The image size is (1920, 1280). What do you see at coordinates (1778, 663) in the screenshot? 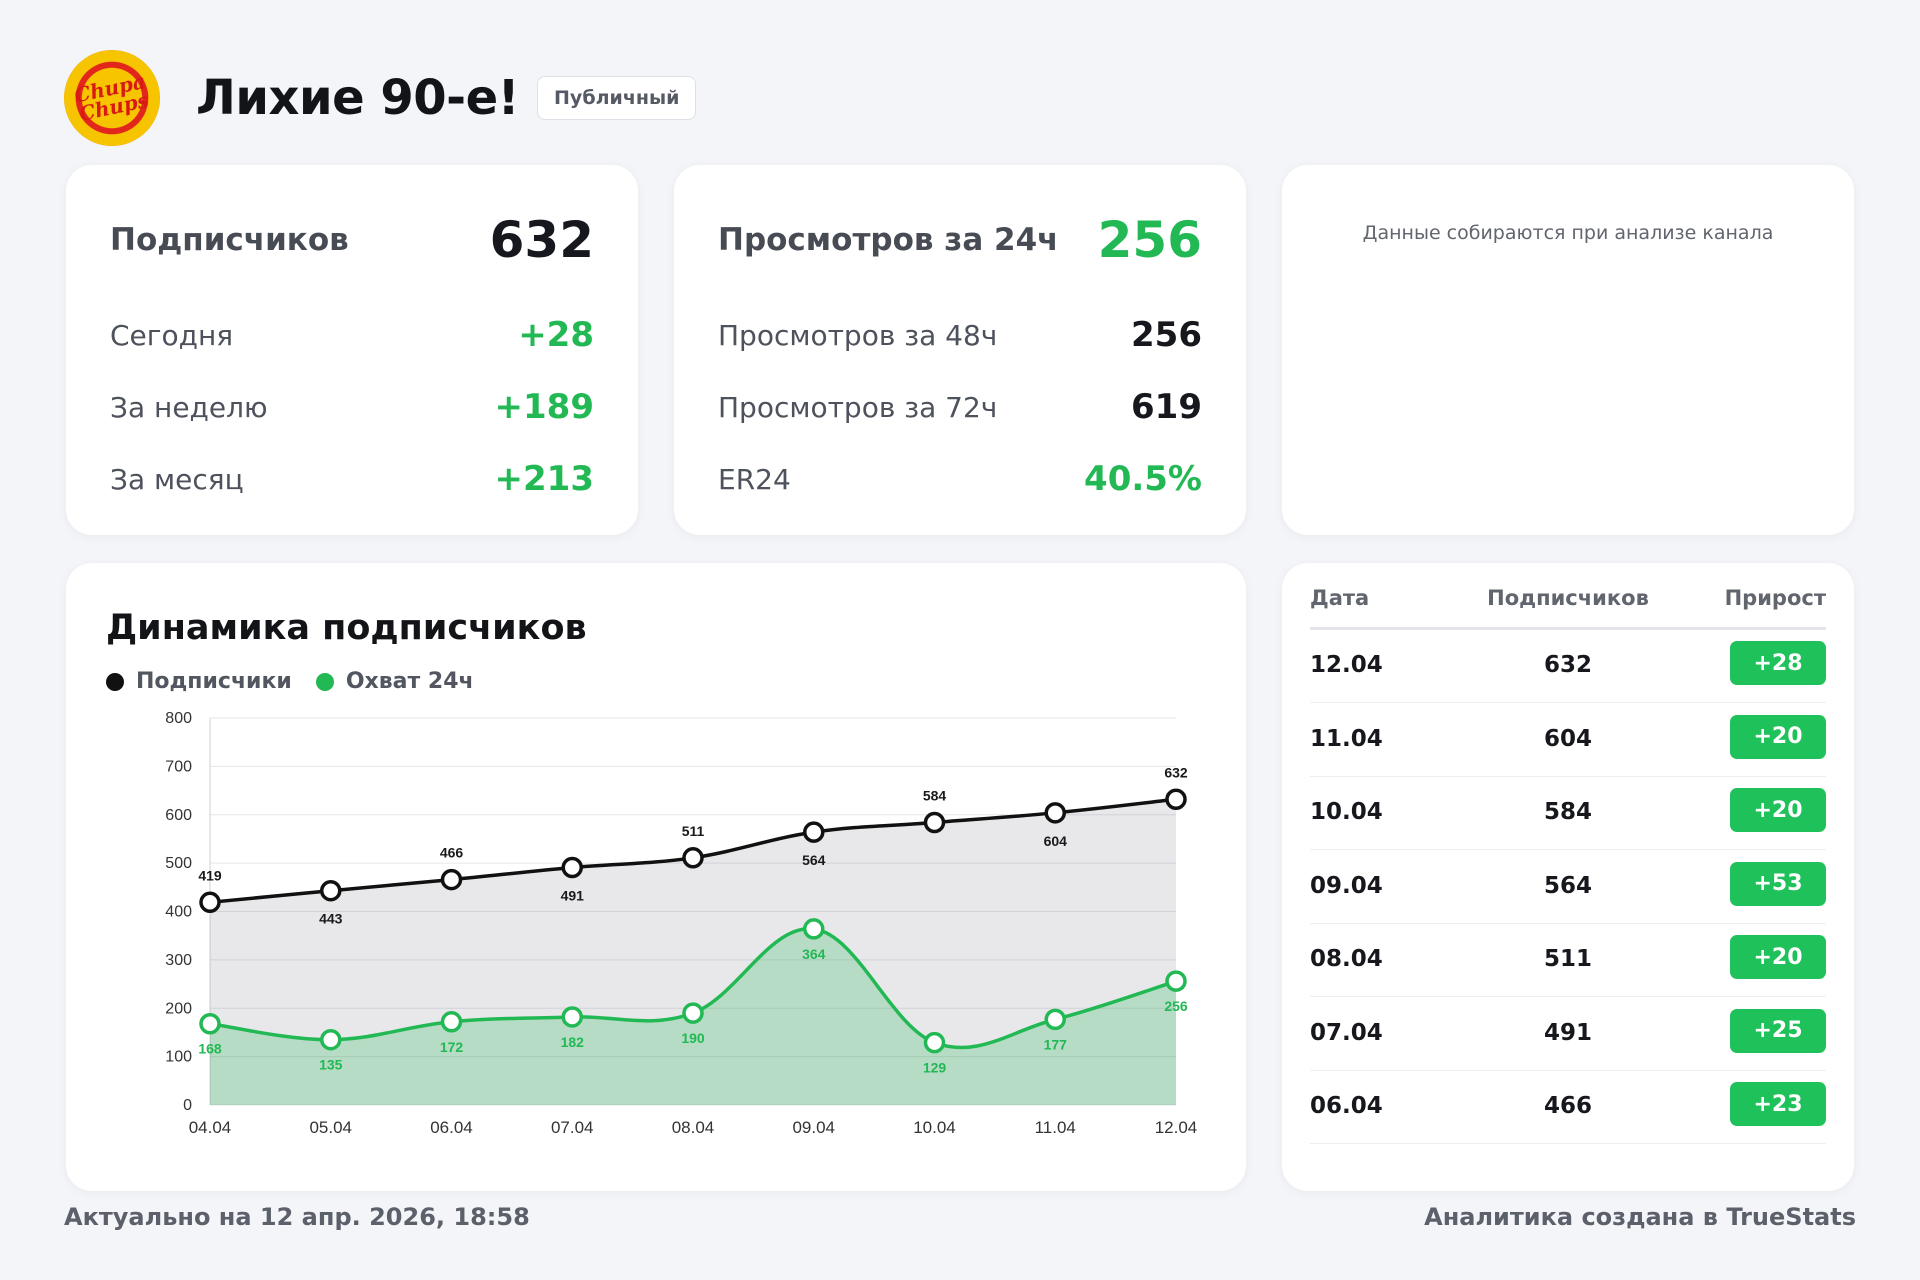
I see `growth-badge: +28` at bounding box center [1778, 663].